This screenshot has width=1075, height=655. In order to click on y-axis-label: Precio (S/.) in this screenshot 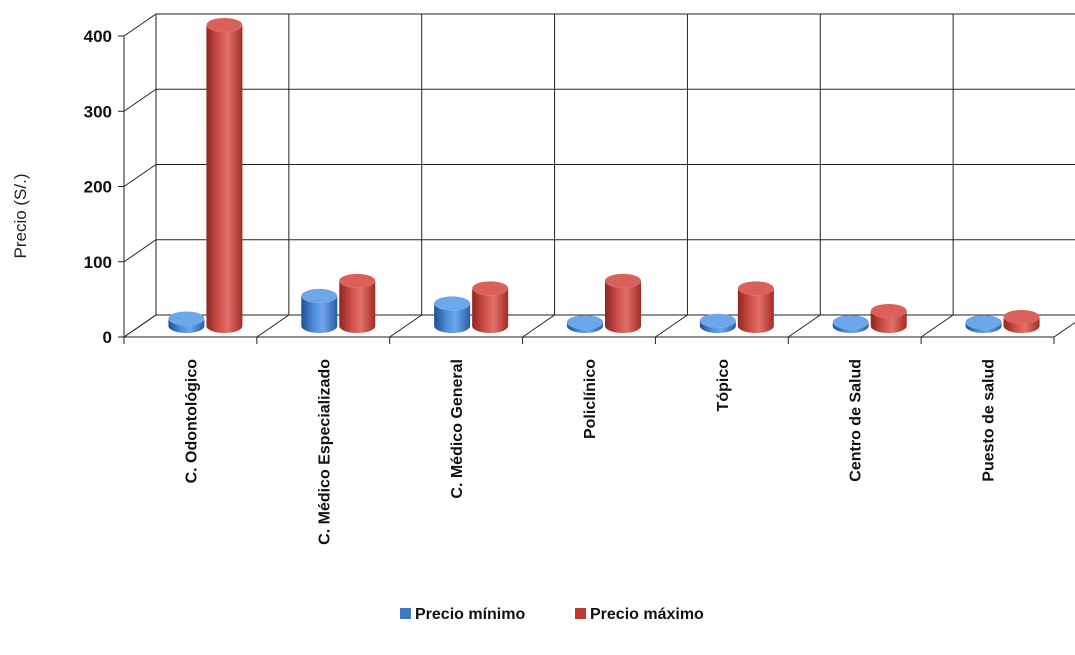, I will do `click(20, 215)`.